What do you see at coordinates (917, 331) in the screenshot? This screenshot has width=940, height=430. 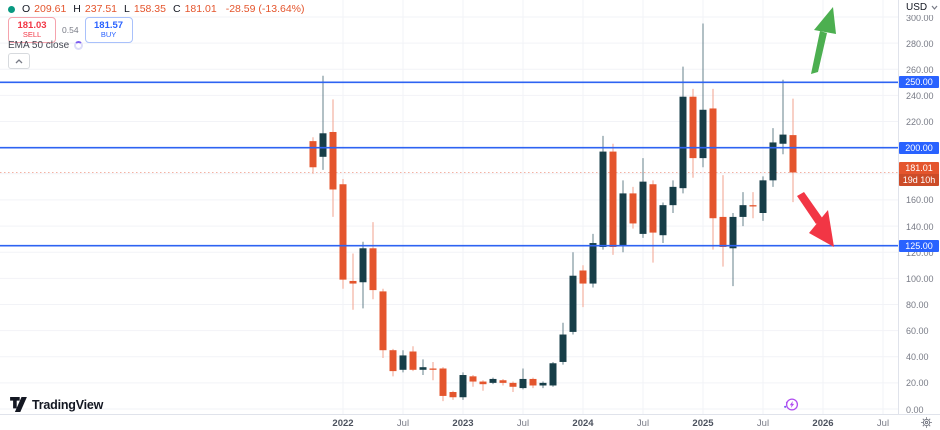 I see `price-axis-label: 60.00` at bounding box center [917, 331].